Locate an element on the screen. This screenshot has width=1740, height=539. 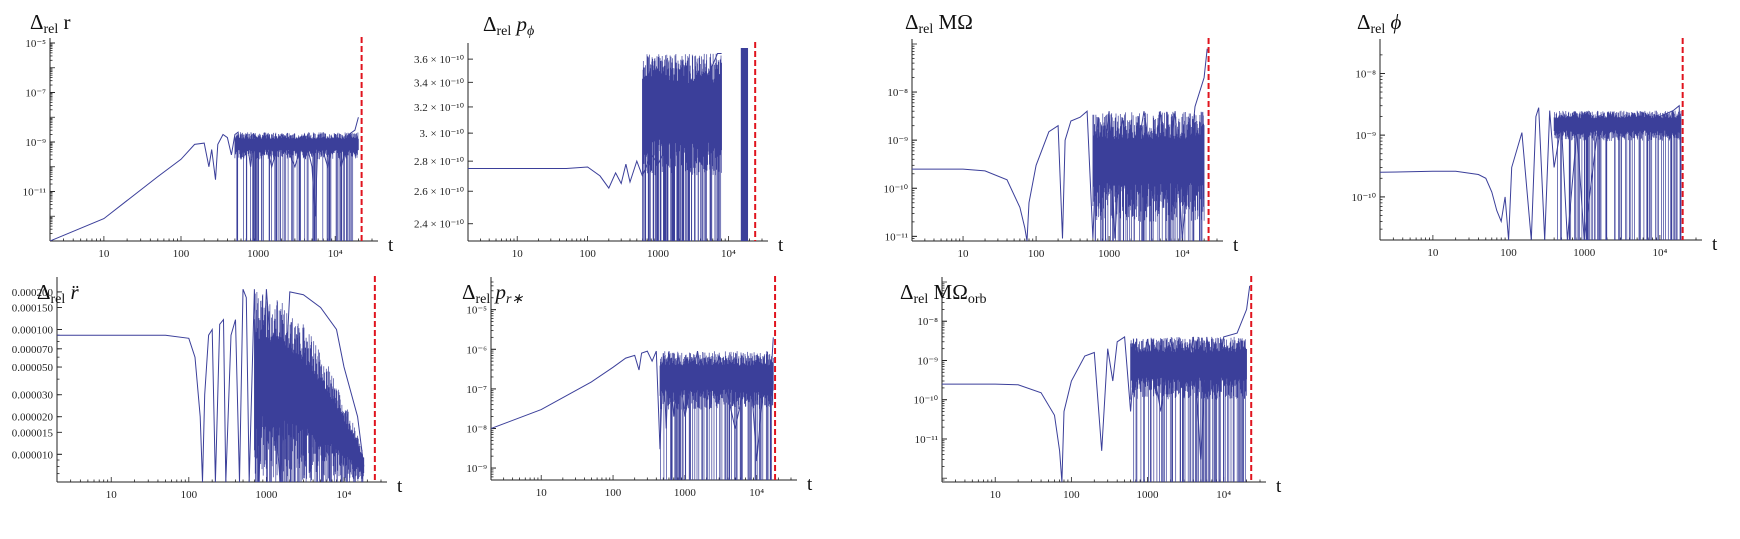
y-tick-label: 3.6 × 10⁻¹⁰ is located at coordinates (439, 60).